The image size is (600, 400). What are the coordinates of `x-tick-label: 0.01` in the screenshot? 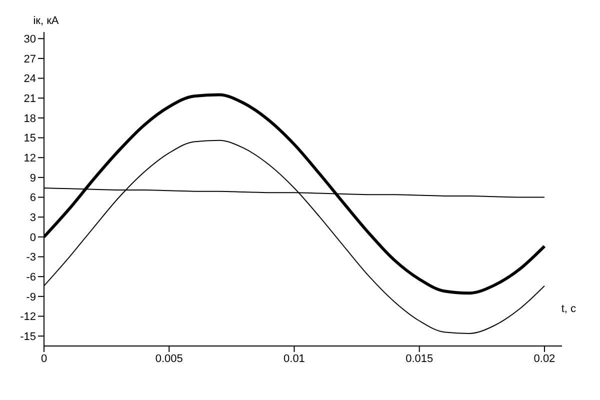 It's located at (294, 358).